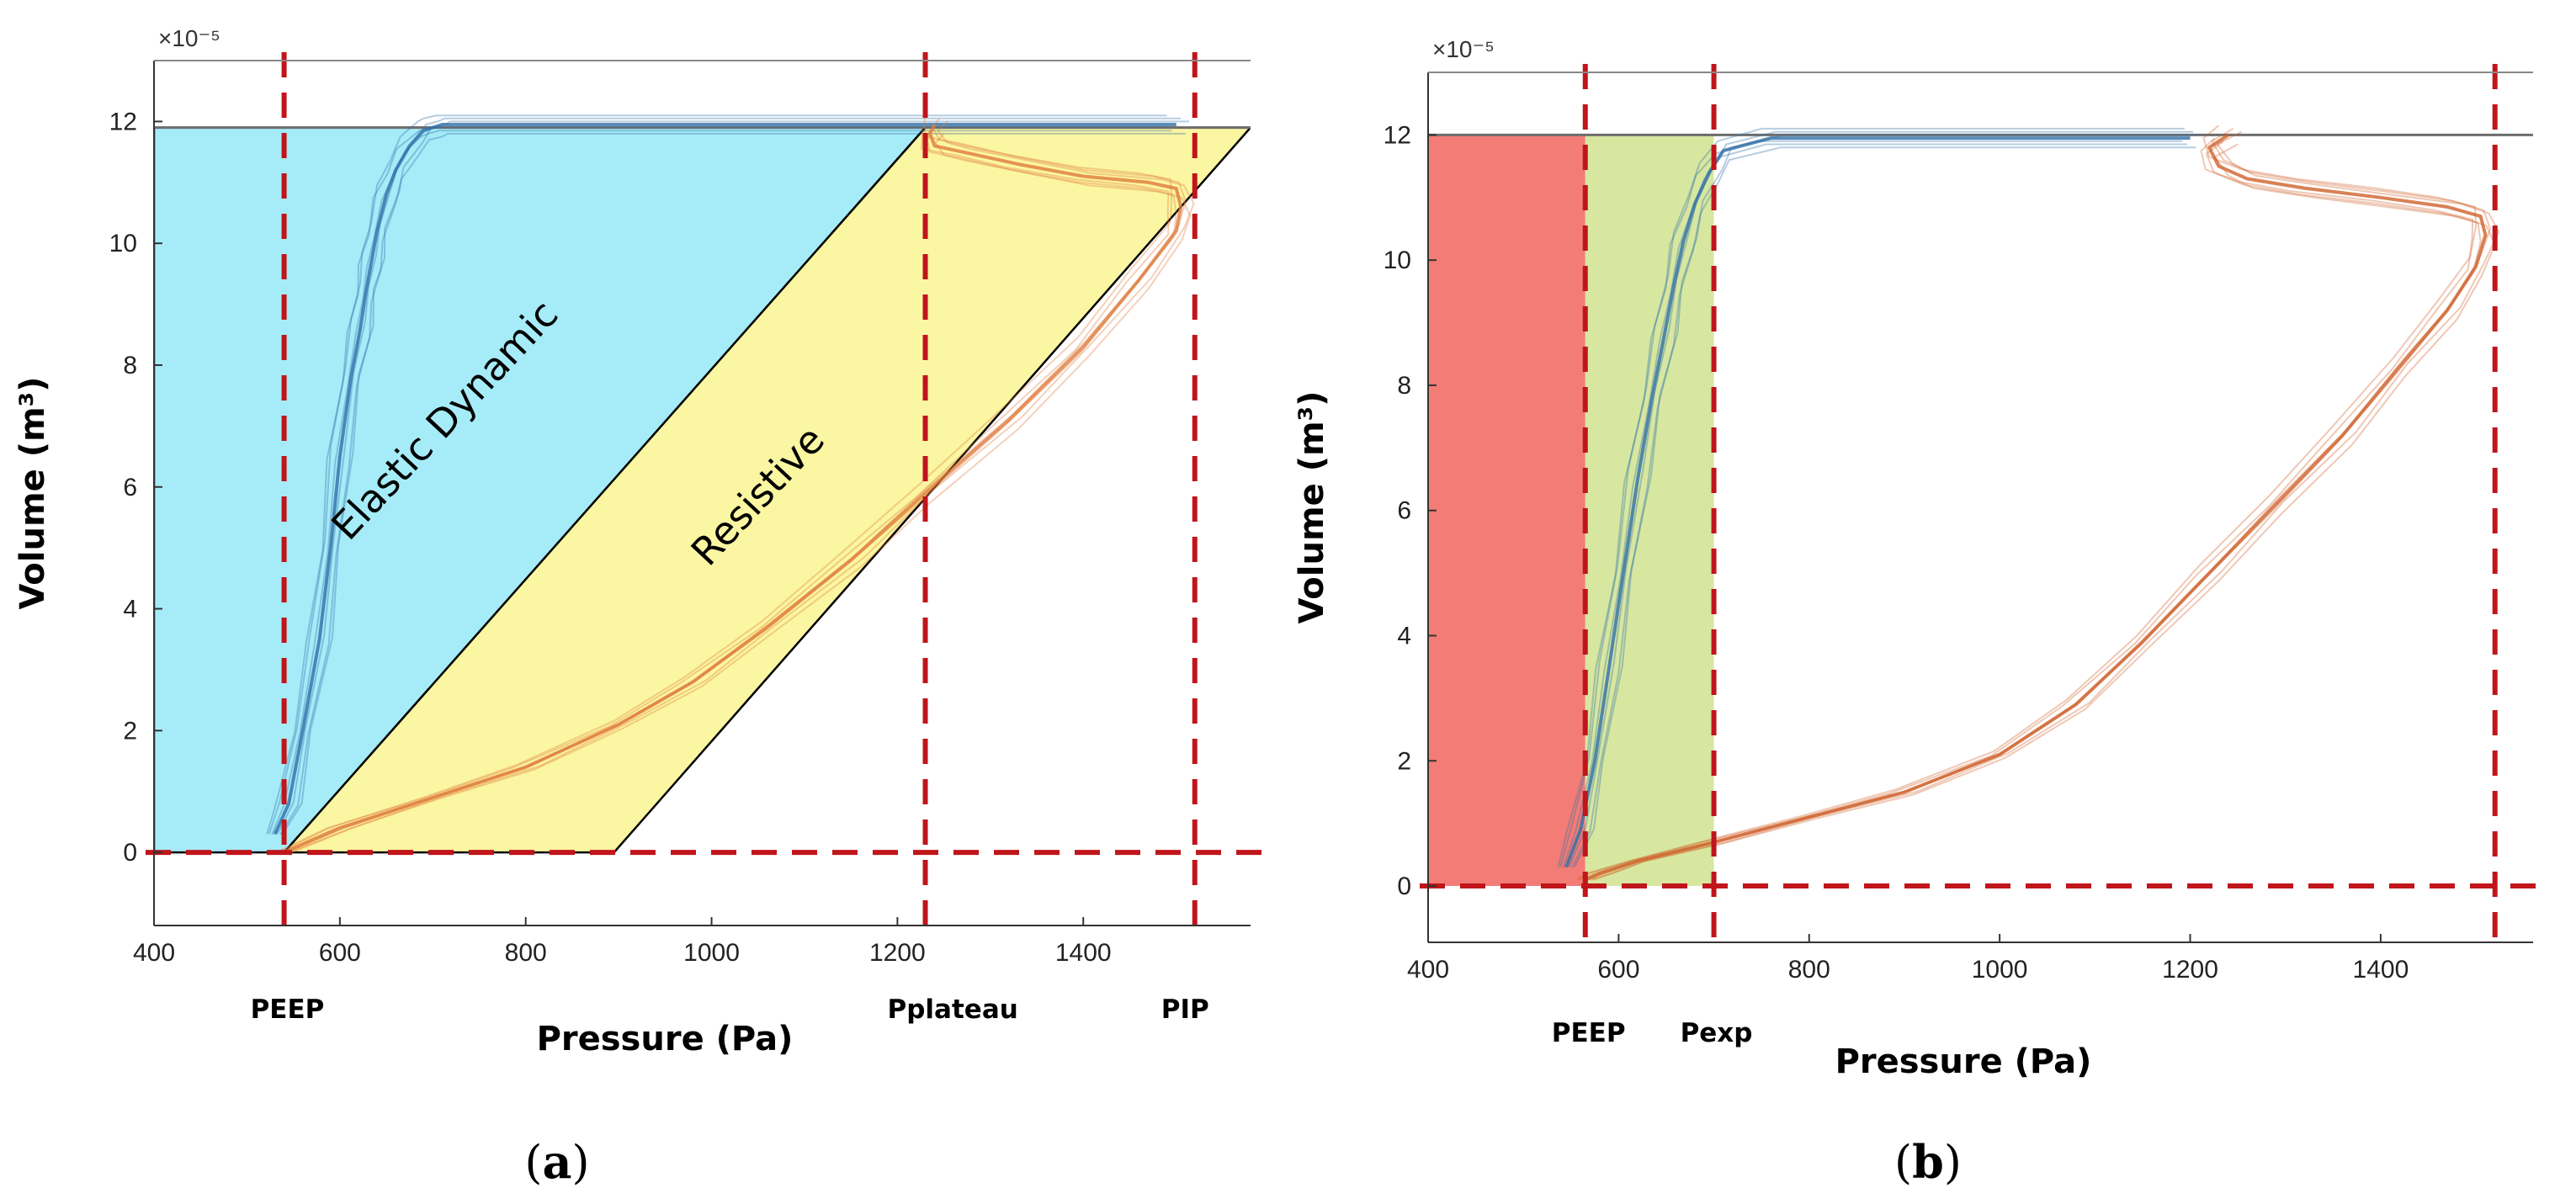  What do you see at coordinates (1717, 1033) in the screenshot?
I see `marker-label-2: Pexp` at bounding box center [1717, 1033].